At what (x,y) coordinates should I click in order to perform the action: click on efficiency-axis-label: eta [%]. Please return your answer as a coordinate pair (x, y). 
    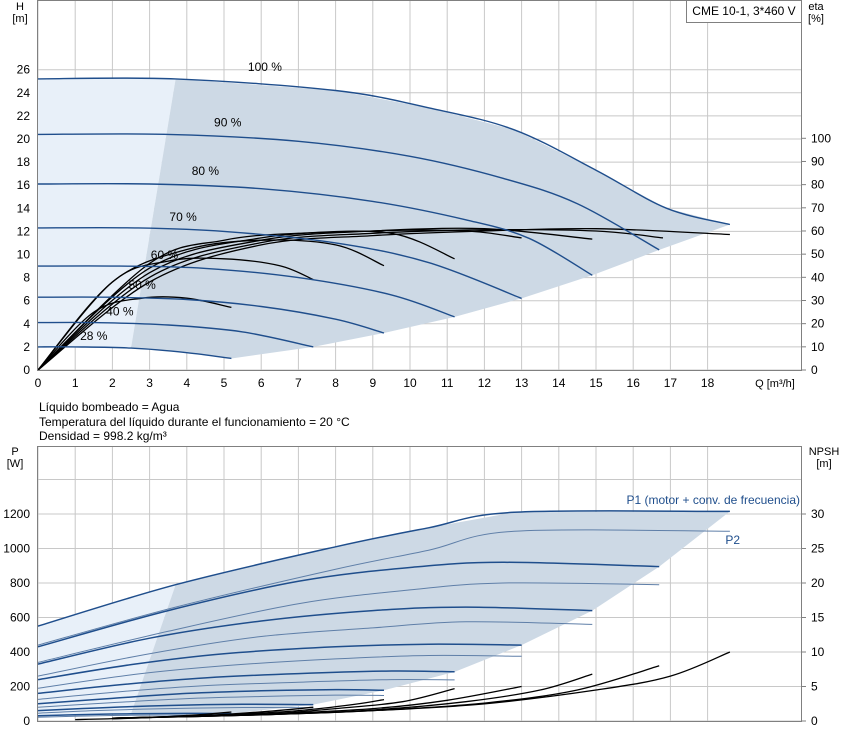
    Looking at the image, I should click on (816, 13).